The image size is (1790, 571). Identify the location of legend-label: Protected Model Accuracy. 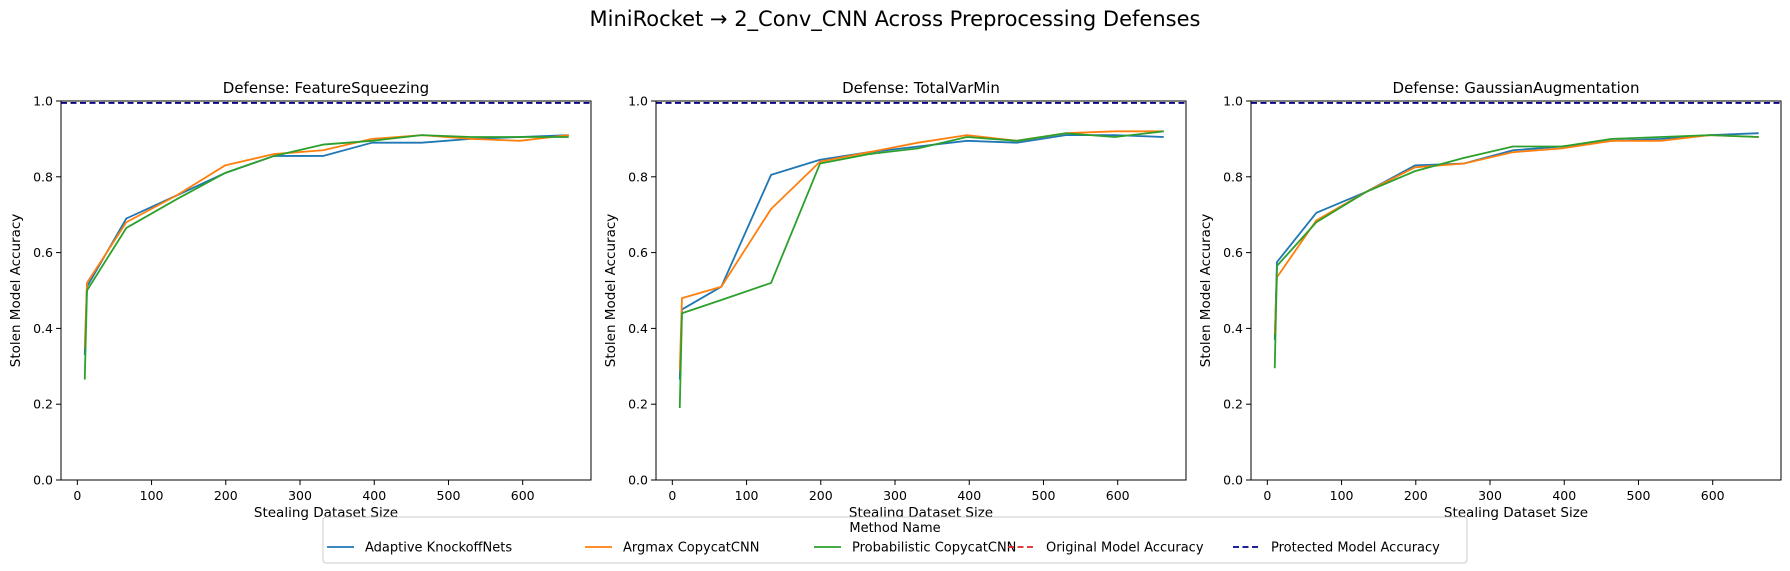
(1355, 548).